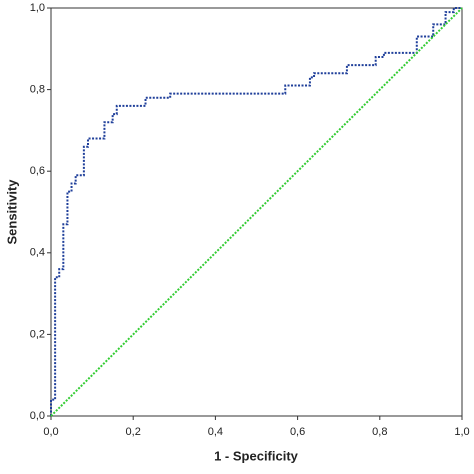 This screenshot has height=474, width=474. What do you see at coordinates (11, 212) in the screenshot?
I see `y-axis-title: Sensitivity` at bounding box center [11, 212].